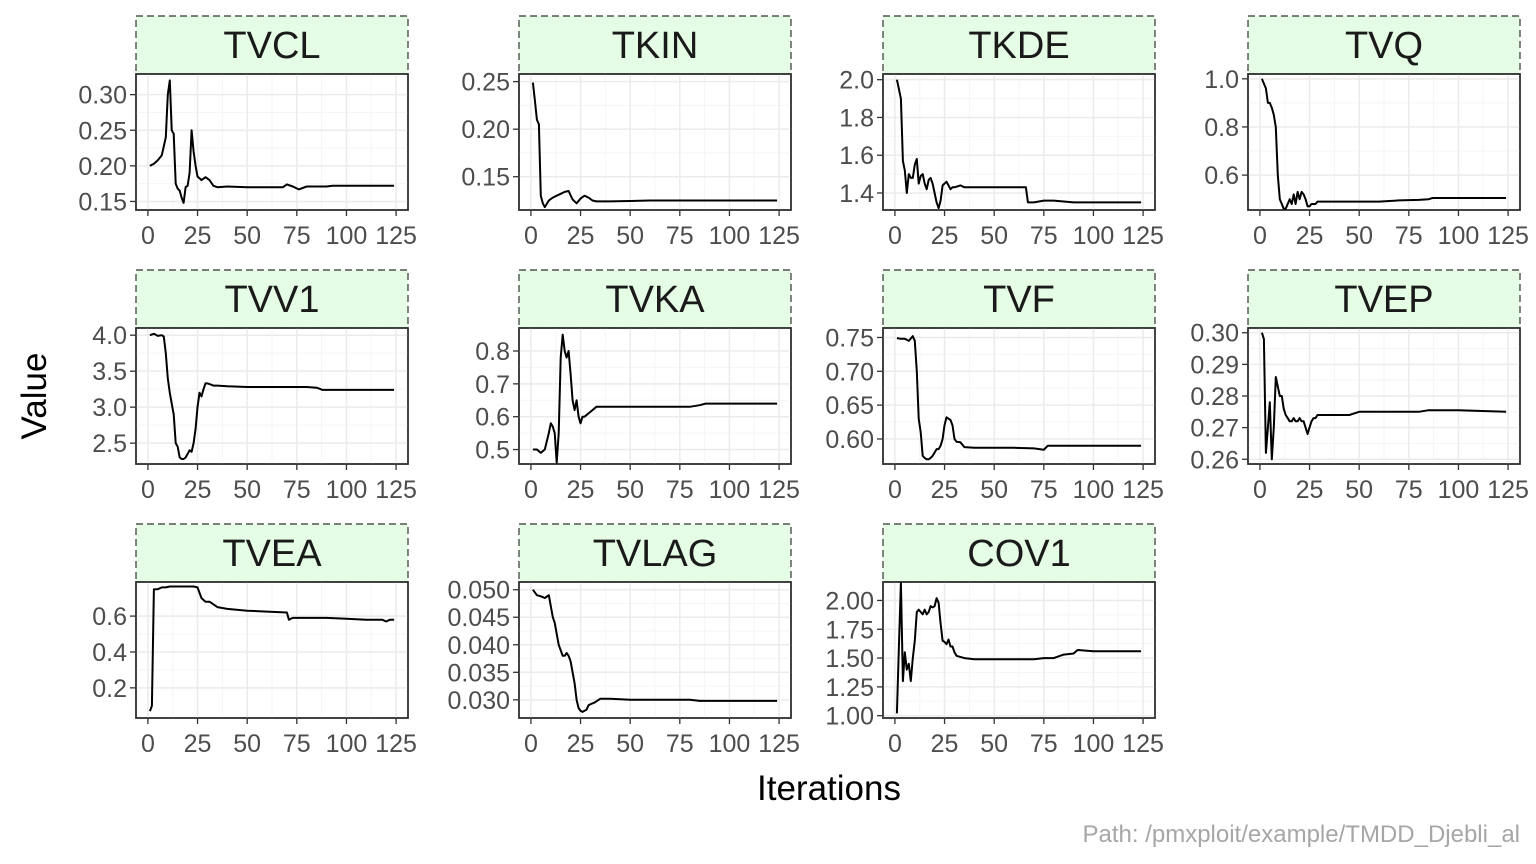  I want to click on panel-cov1: COV1 0 25 50 75 100 125 1.001.251.501.752.00, so click(994, 640).